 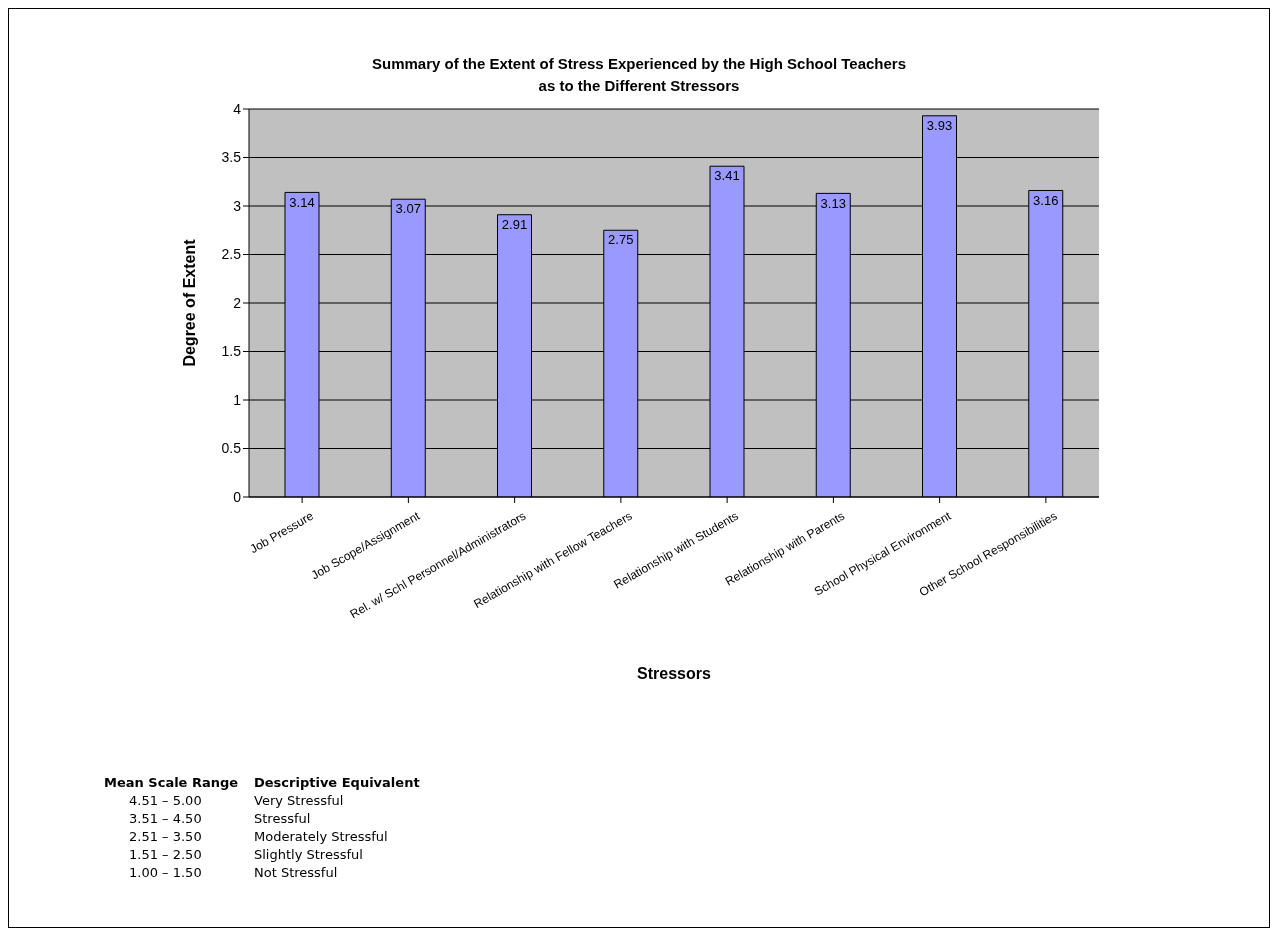 I want to click on text: 1.00 – 1.50, so click(x=165, y=873).